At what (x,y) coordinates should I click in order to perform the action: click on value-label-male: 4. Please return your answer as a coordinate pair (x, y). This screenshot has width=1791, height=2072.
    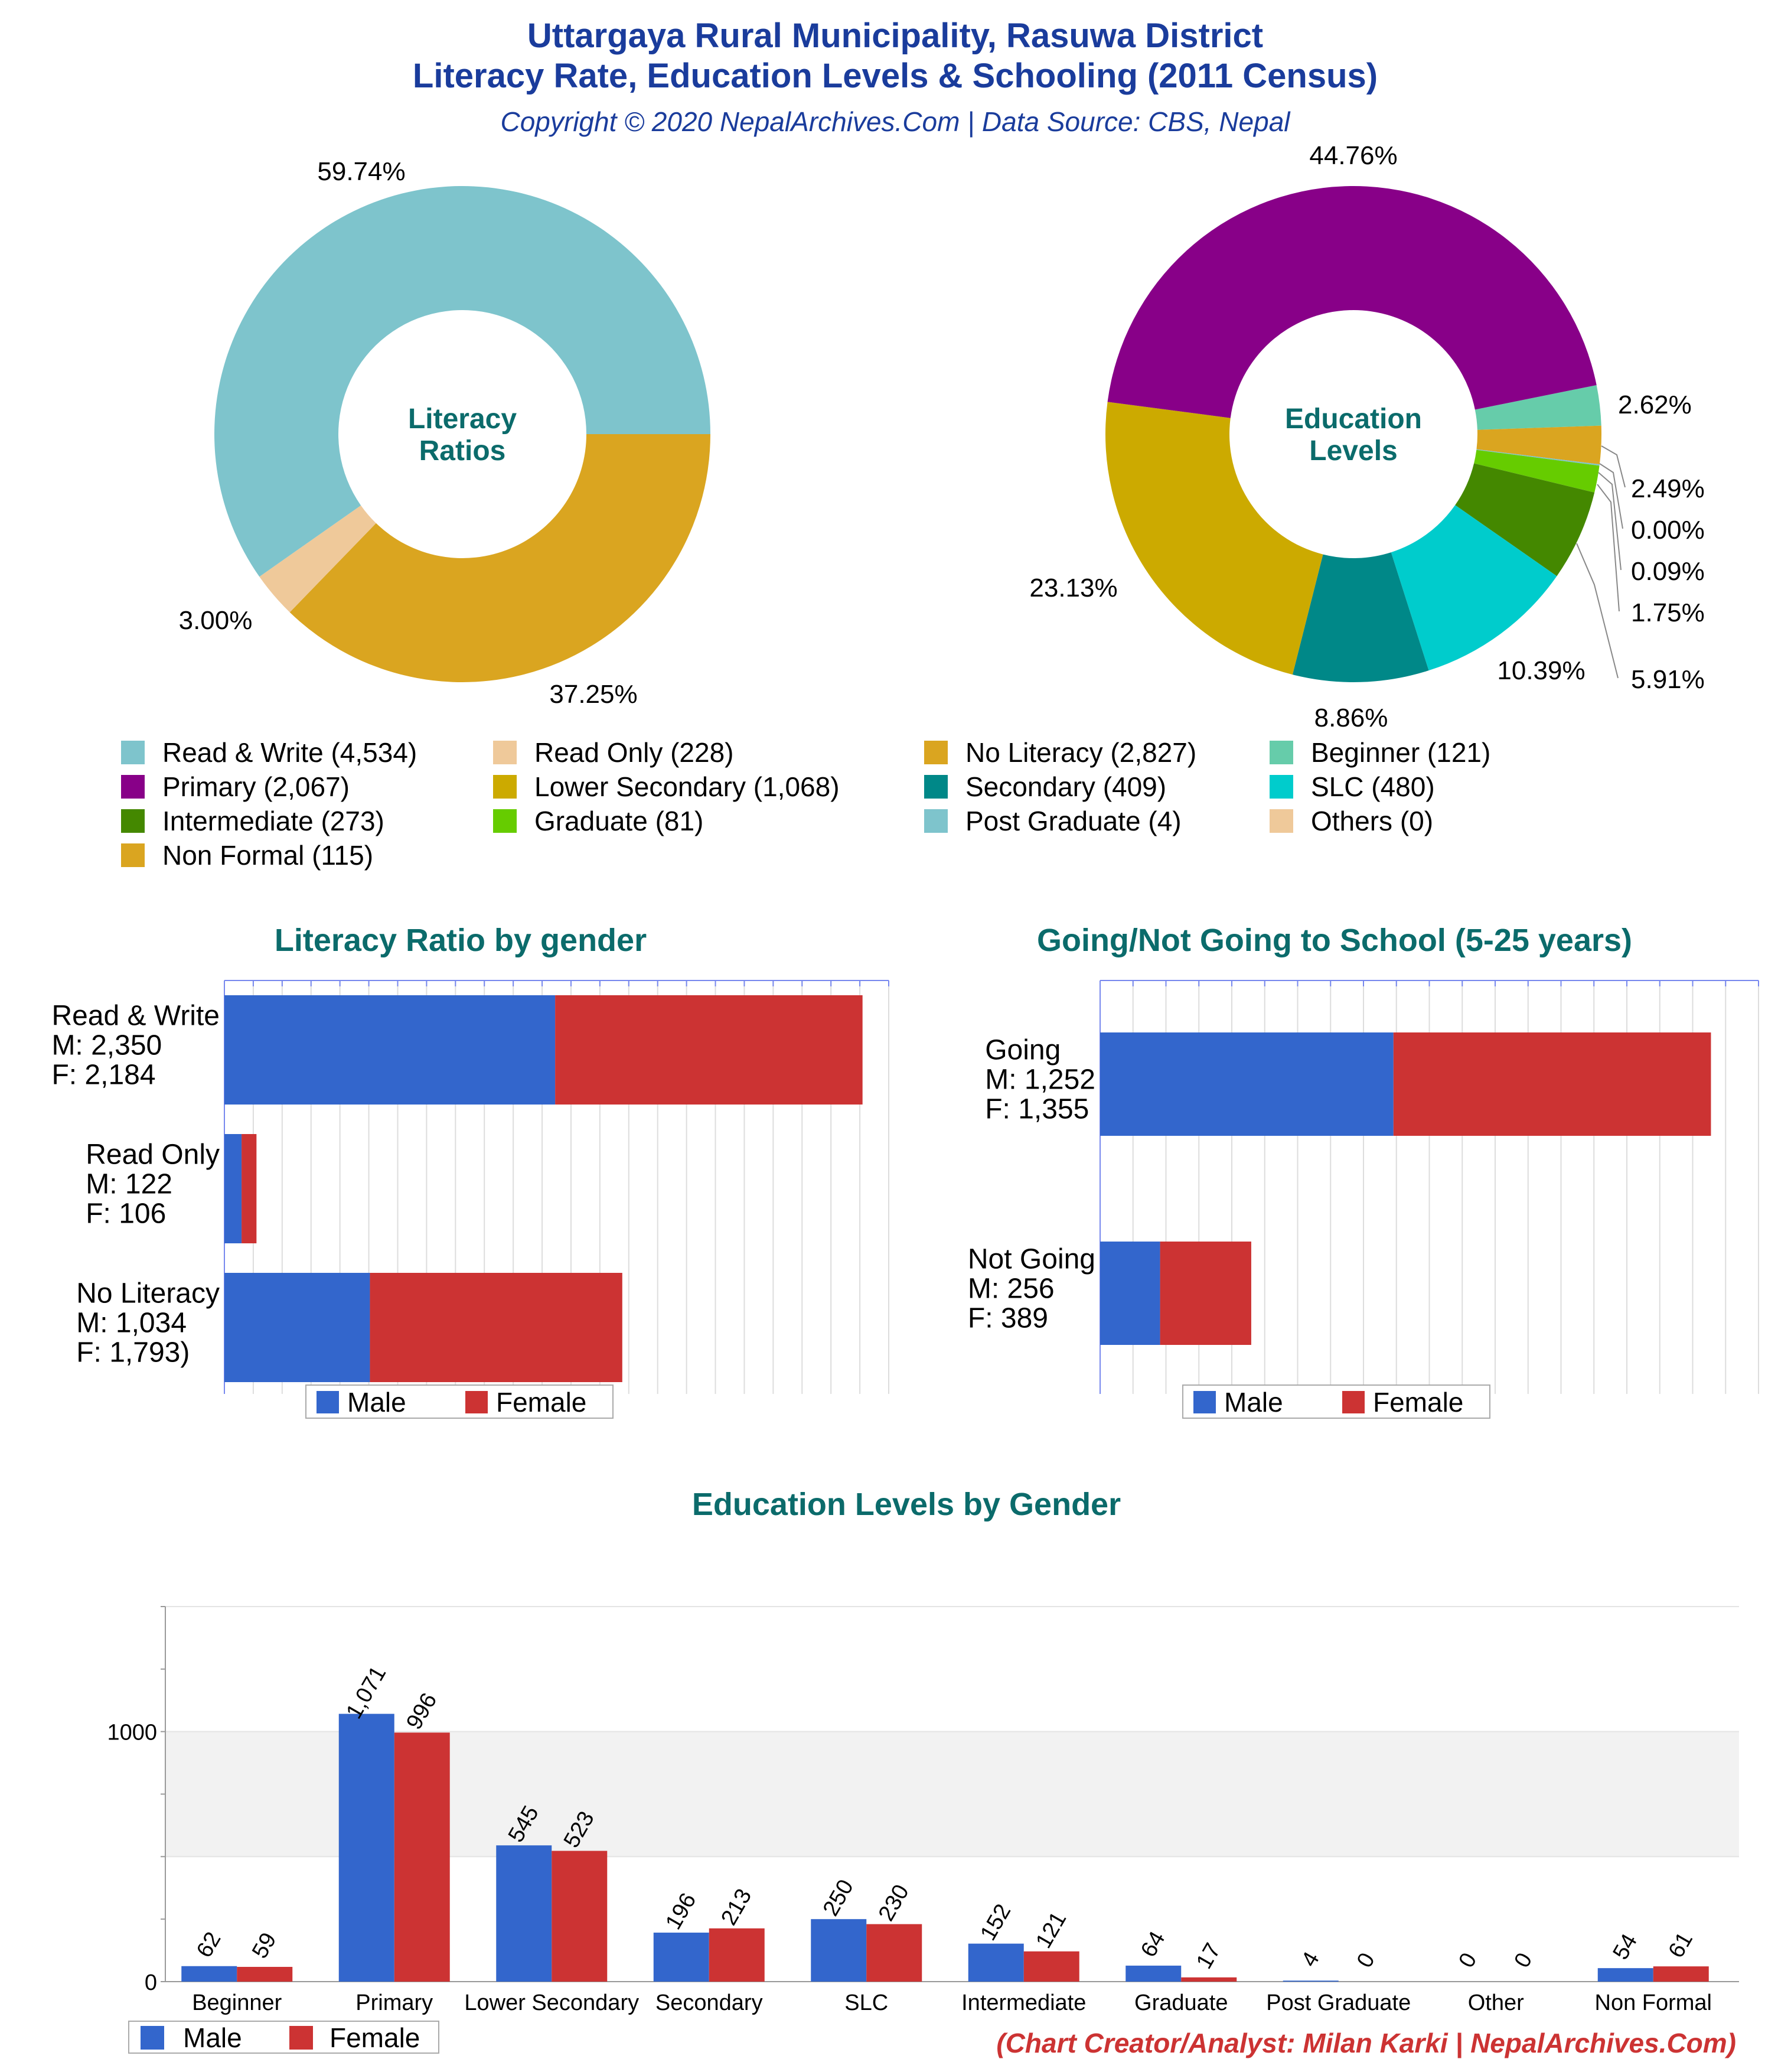
    Looking at the image, I should click on (1311, 1959).